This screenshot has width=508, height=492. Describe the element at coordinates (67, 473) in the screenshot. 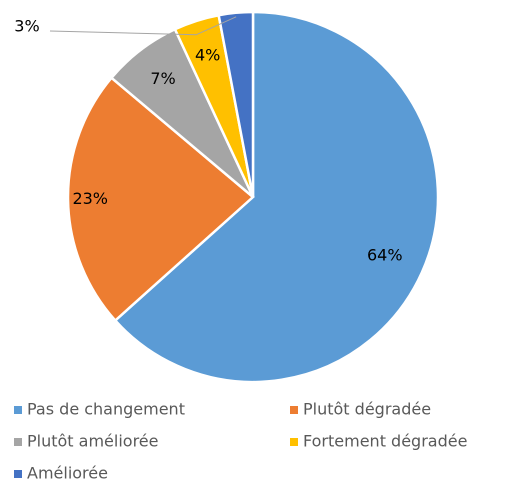

I see `legend-label: Améliorée` at that location.